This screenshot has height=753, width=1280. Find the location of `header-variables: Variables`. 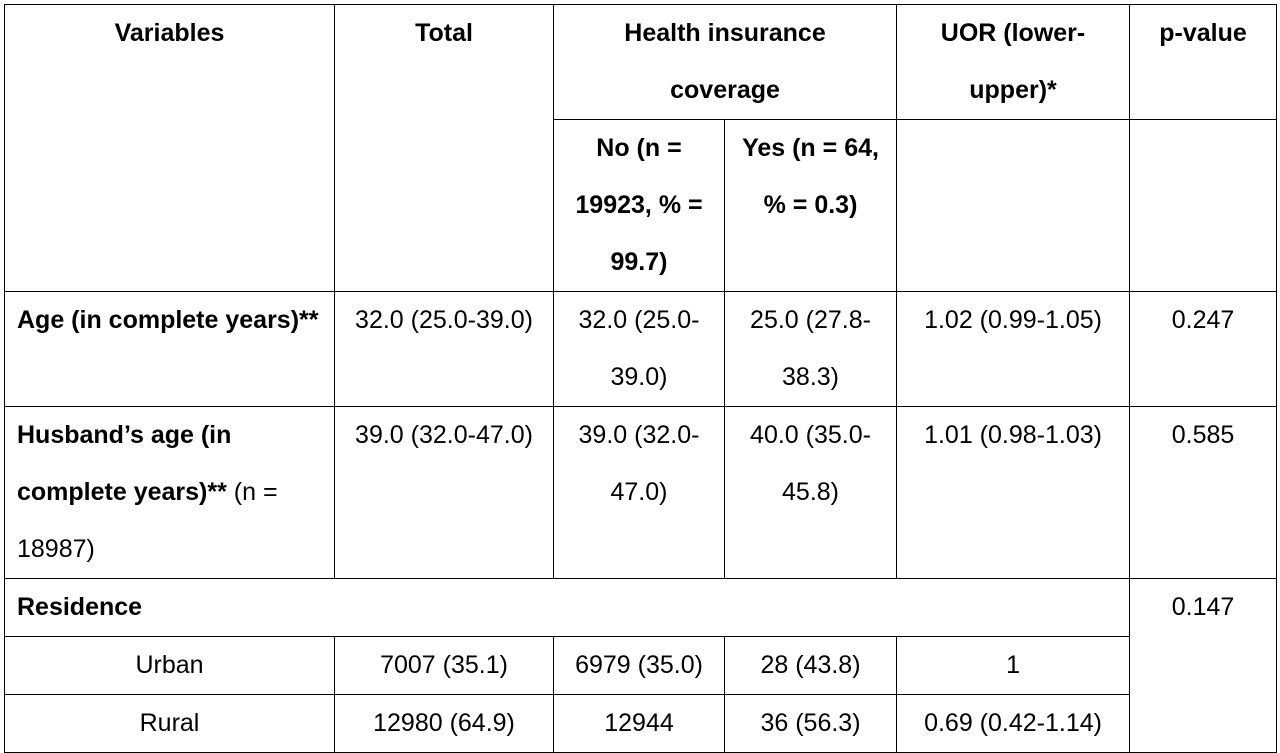

header-variables: Variables is located at coordinates (169, 148).